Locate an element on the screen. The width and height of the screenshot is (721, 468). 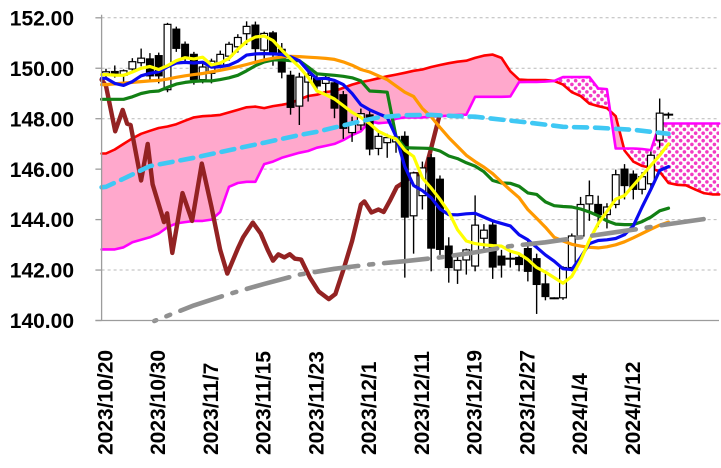
y-axis-label: 152.00 is located at coordinates (42, 18).